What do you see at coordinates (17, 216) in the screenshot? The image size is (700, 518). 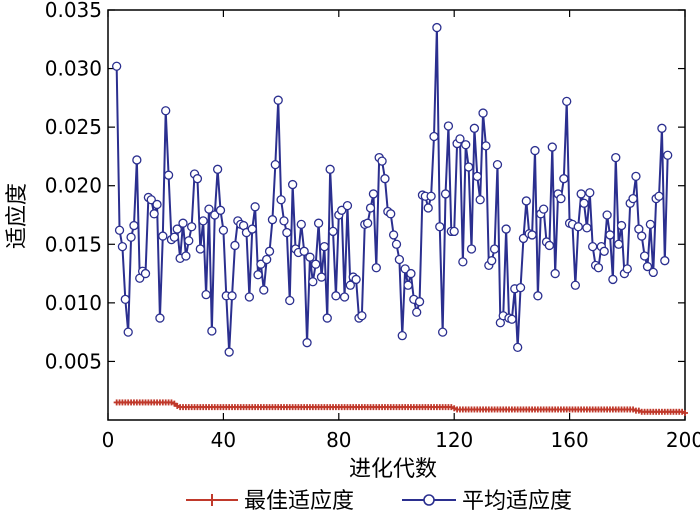 I see `y-axis-title: 适应度` at bounding box center [17, 216].